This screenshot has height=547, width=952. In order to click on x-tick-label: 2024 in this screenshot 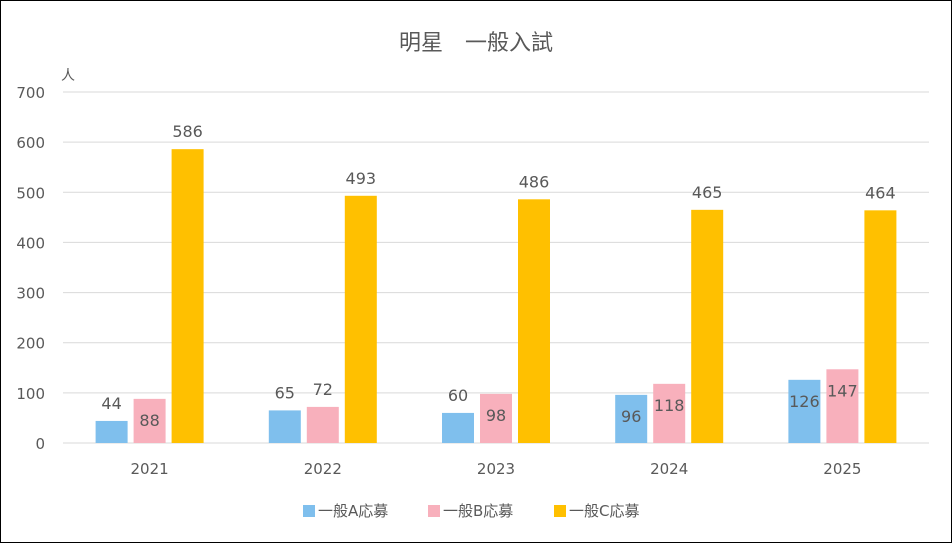, I will do `click(669, 469)`.